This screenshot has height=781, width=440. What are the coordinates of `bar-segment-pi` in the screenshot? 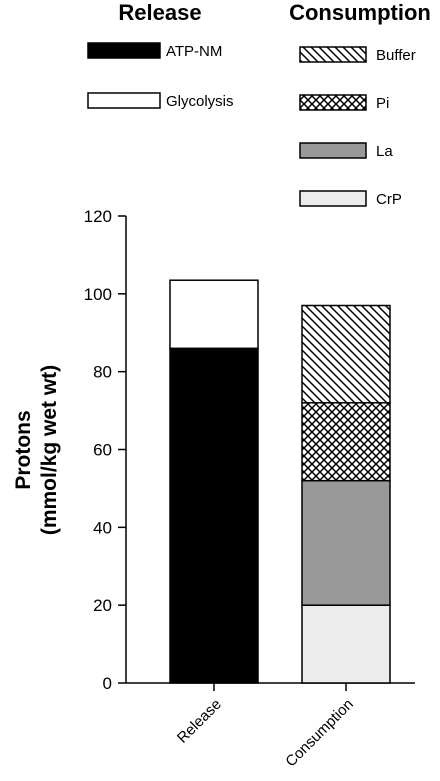 It's located at (346, 442).